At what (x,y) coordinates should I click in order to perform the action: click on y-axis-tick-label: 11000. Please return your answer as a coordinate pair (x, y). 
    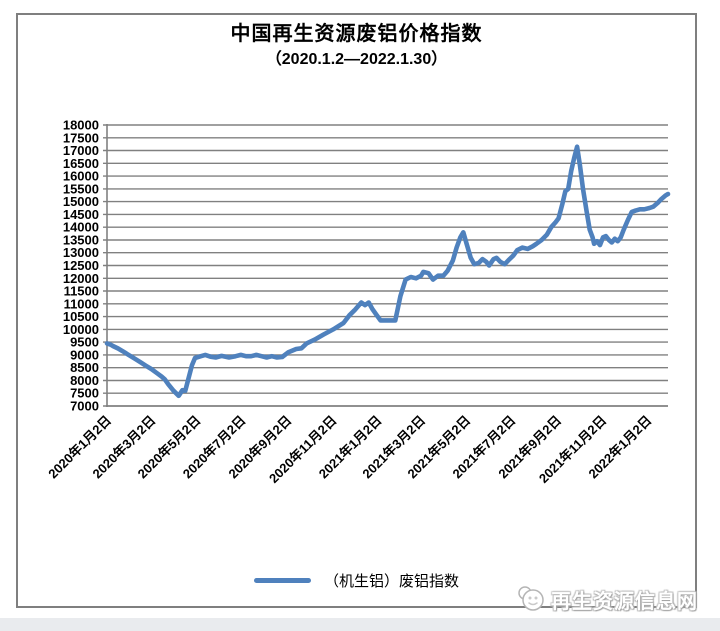
    Looking at the image, I should click on (81, 303).